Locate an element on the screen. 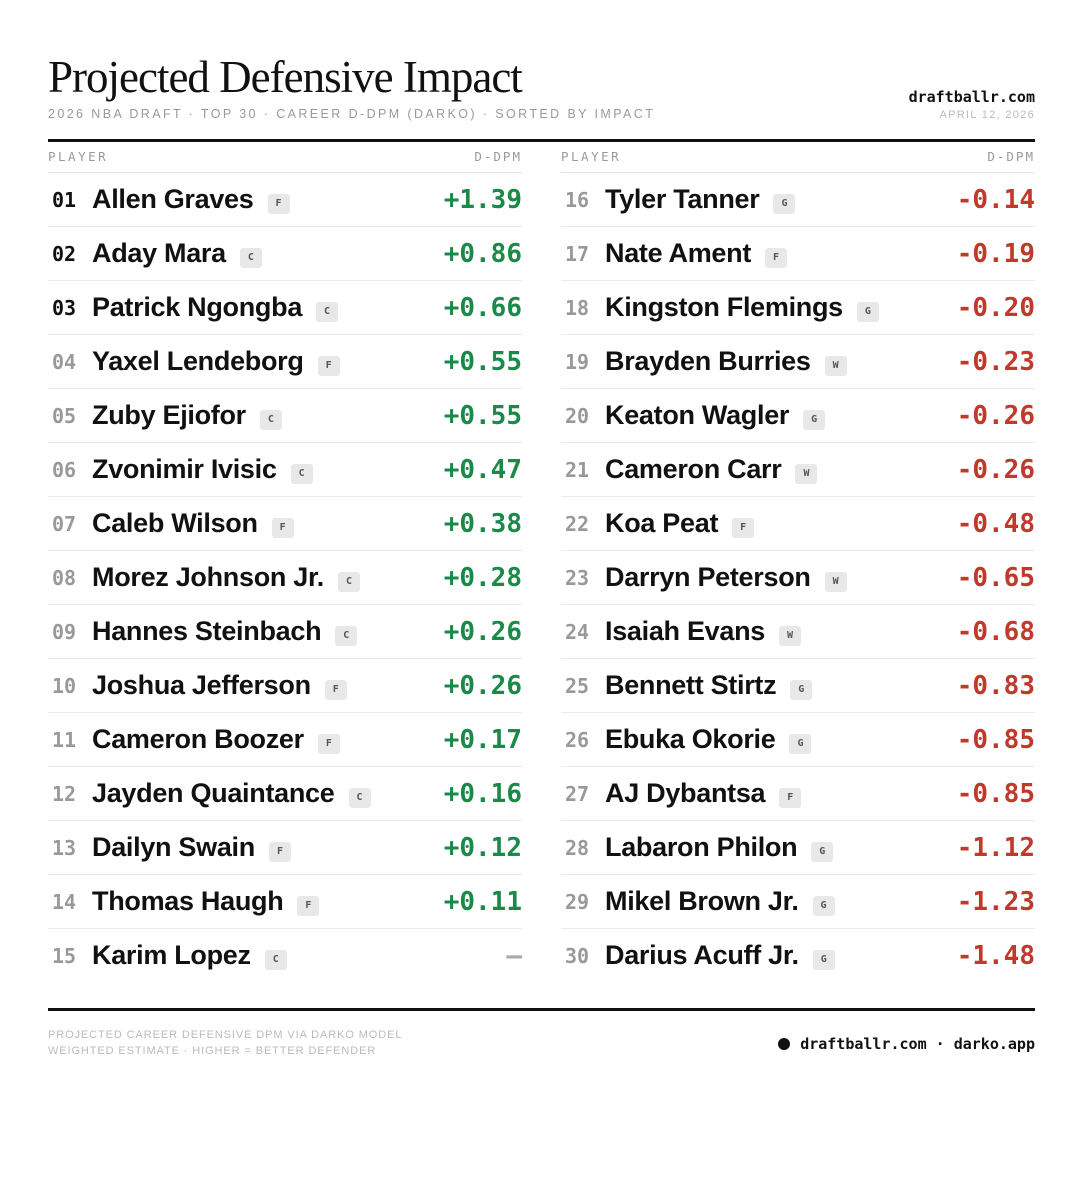 Image resolution: width=1083 pixels, height=1200 pixels. player-rank: 25 is located at coordinates (577, 685).